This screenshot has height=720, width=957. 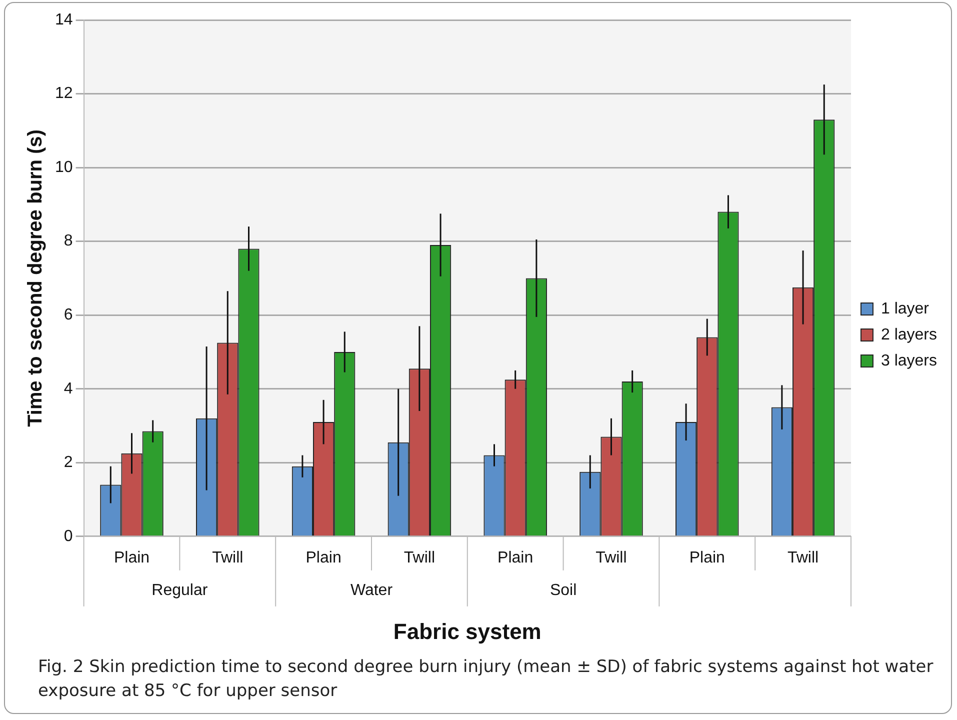 What do you see at coordinates (68, 389) in the screenshot?
I see `y-tick-label: 4` at bounding box center [68, 389].